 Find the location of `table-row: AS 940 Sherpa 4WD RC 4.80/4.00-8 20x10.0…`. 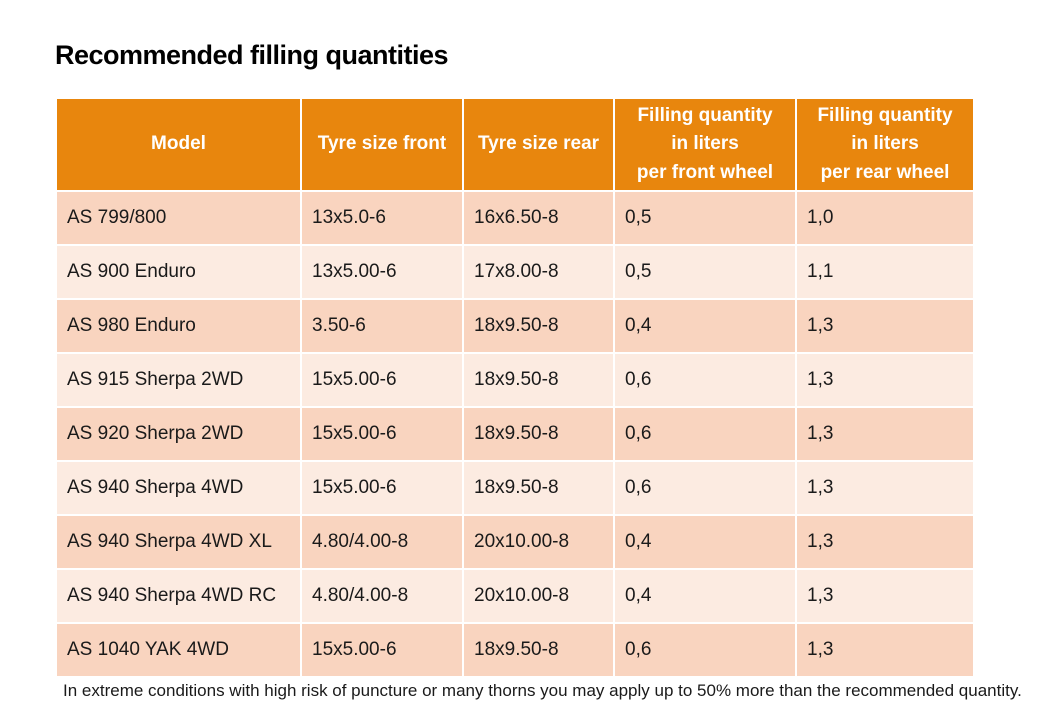

table-row: AS 940 Sherpa 4WD RC 4.80/4.00-8 20x10.0… is located at coordinates (515, 596).